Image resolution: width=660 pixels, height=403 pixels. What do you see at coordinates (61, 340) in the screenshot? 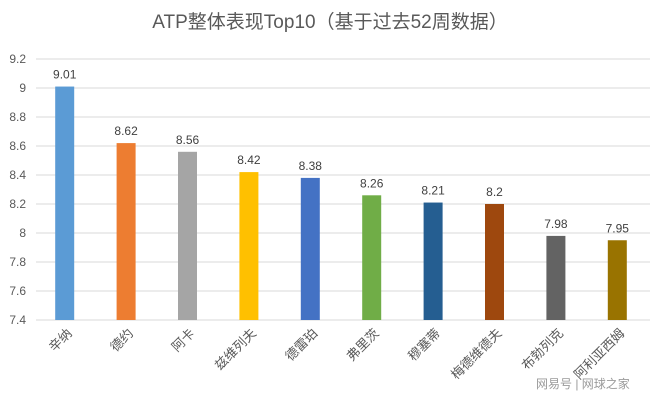
I see `x-tick-label: 辛纳` at bounding box center [61, 340].